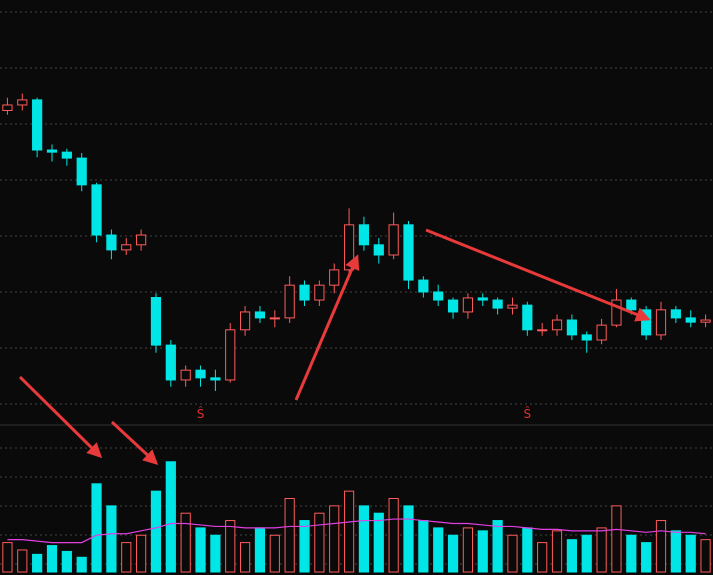 This screenshot has height=575, width=713. What do you see at coordinates (356, 531) in the screenshot?
I see `volume-ma-line` at bounding box center [356, 531].